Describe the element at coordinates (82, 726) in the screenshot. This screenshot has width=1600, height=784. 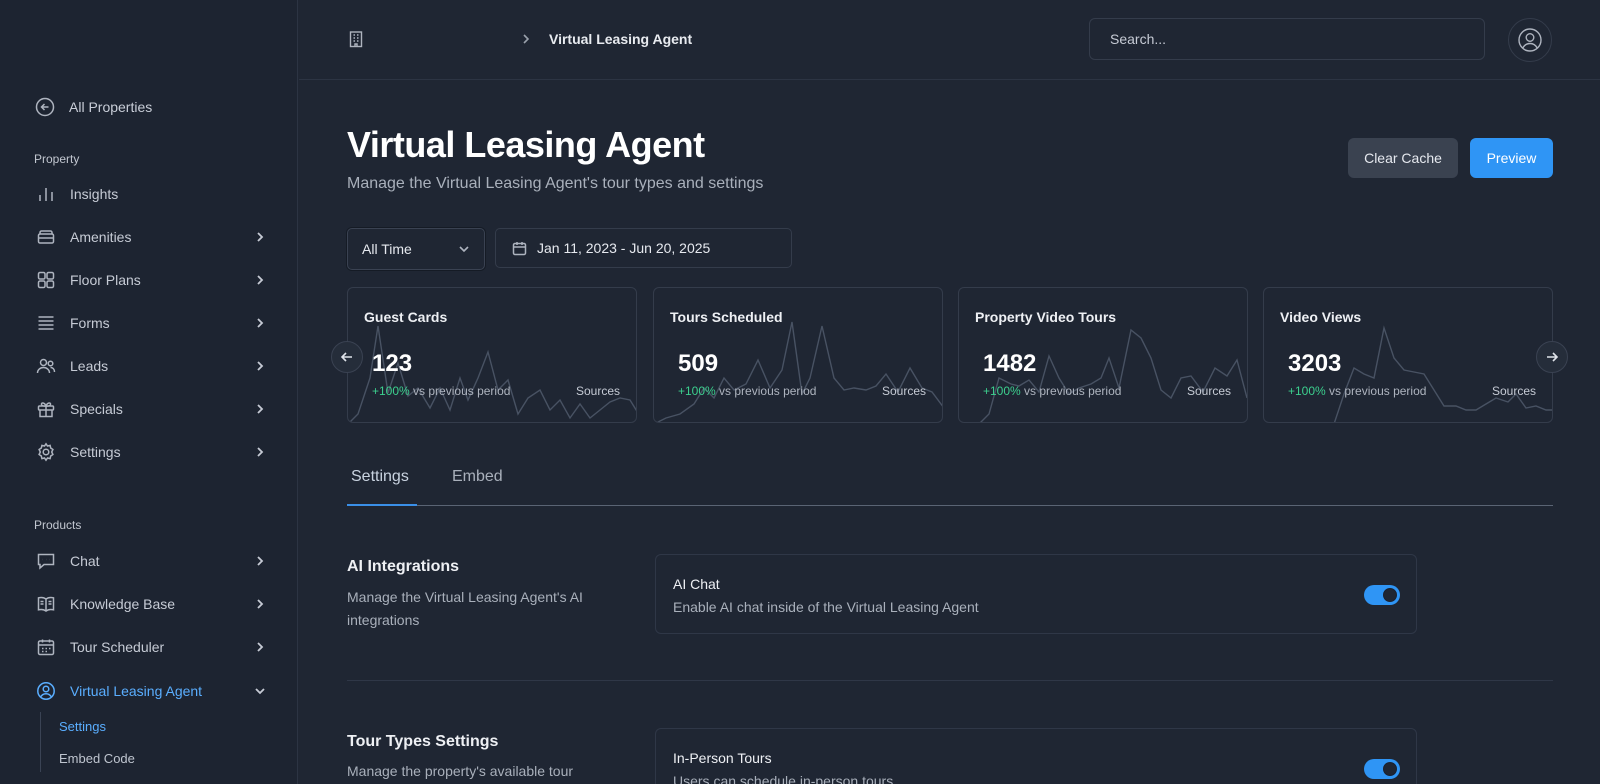
I see `sidebar-subitem-settings: Settings` at that location.